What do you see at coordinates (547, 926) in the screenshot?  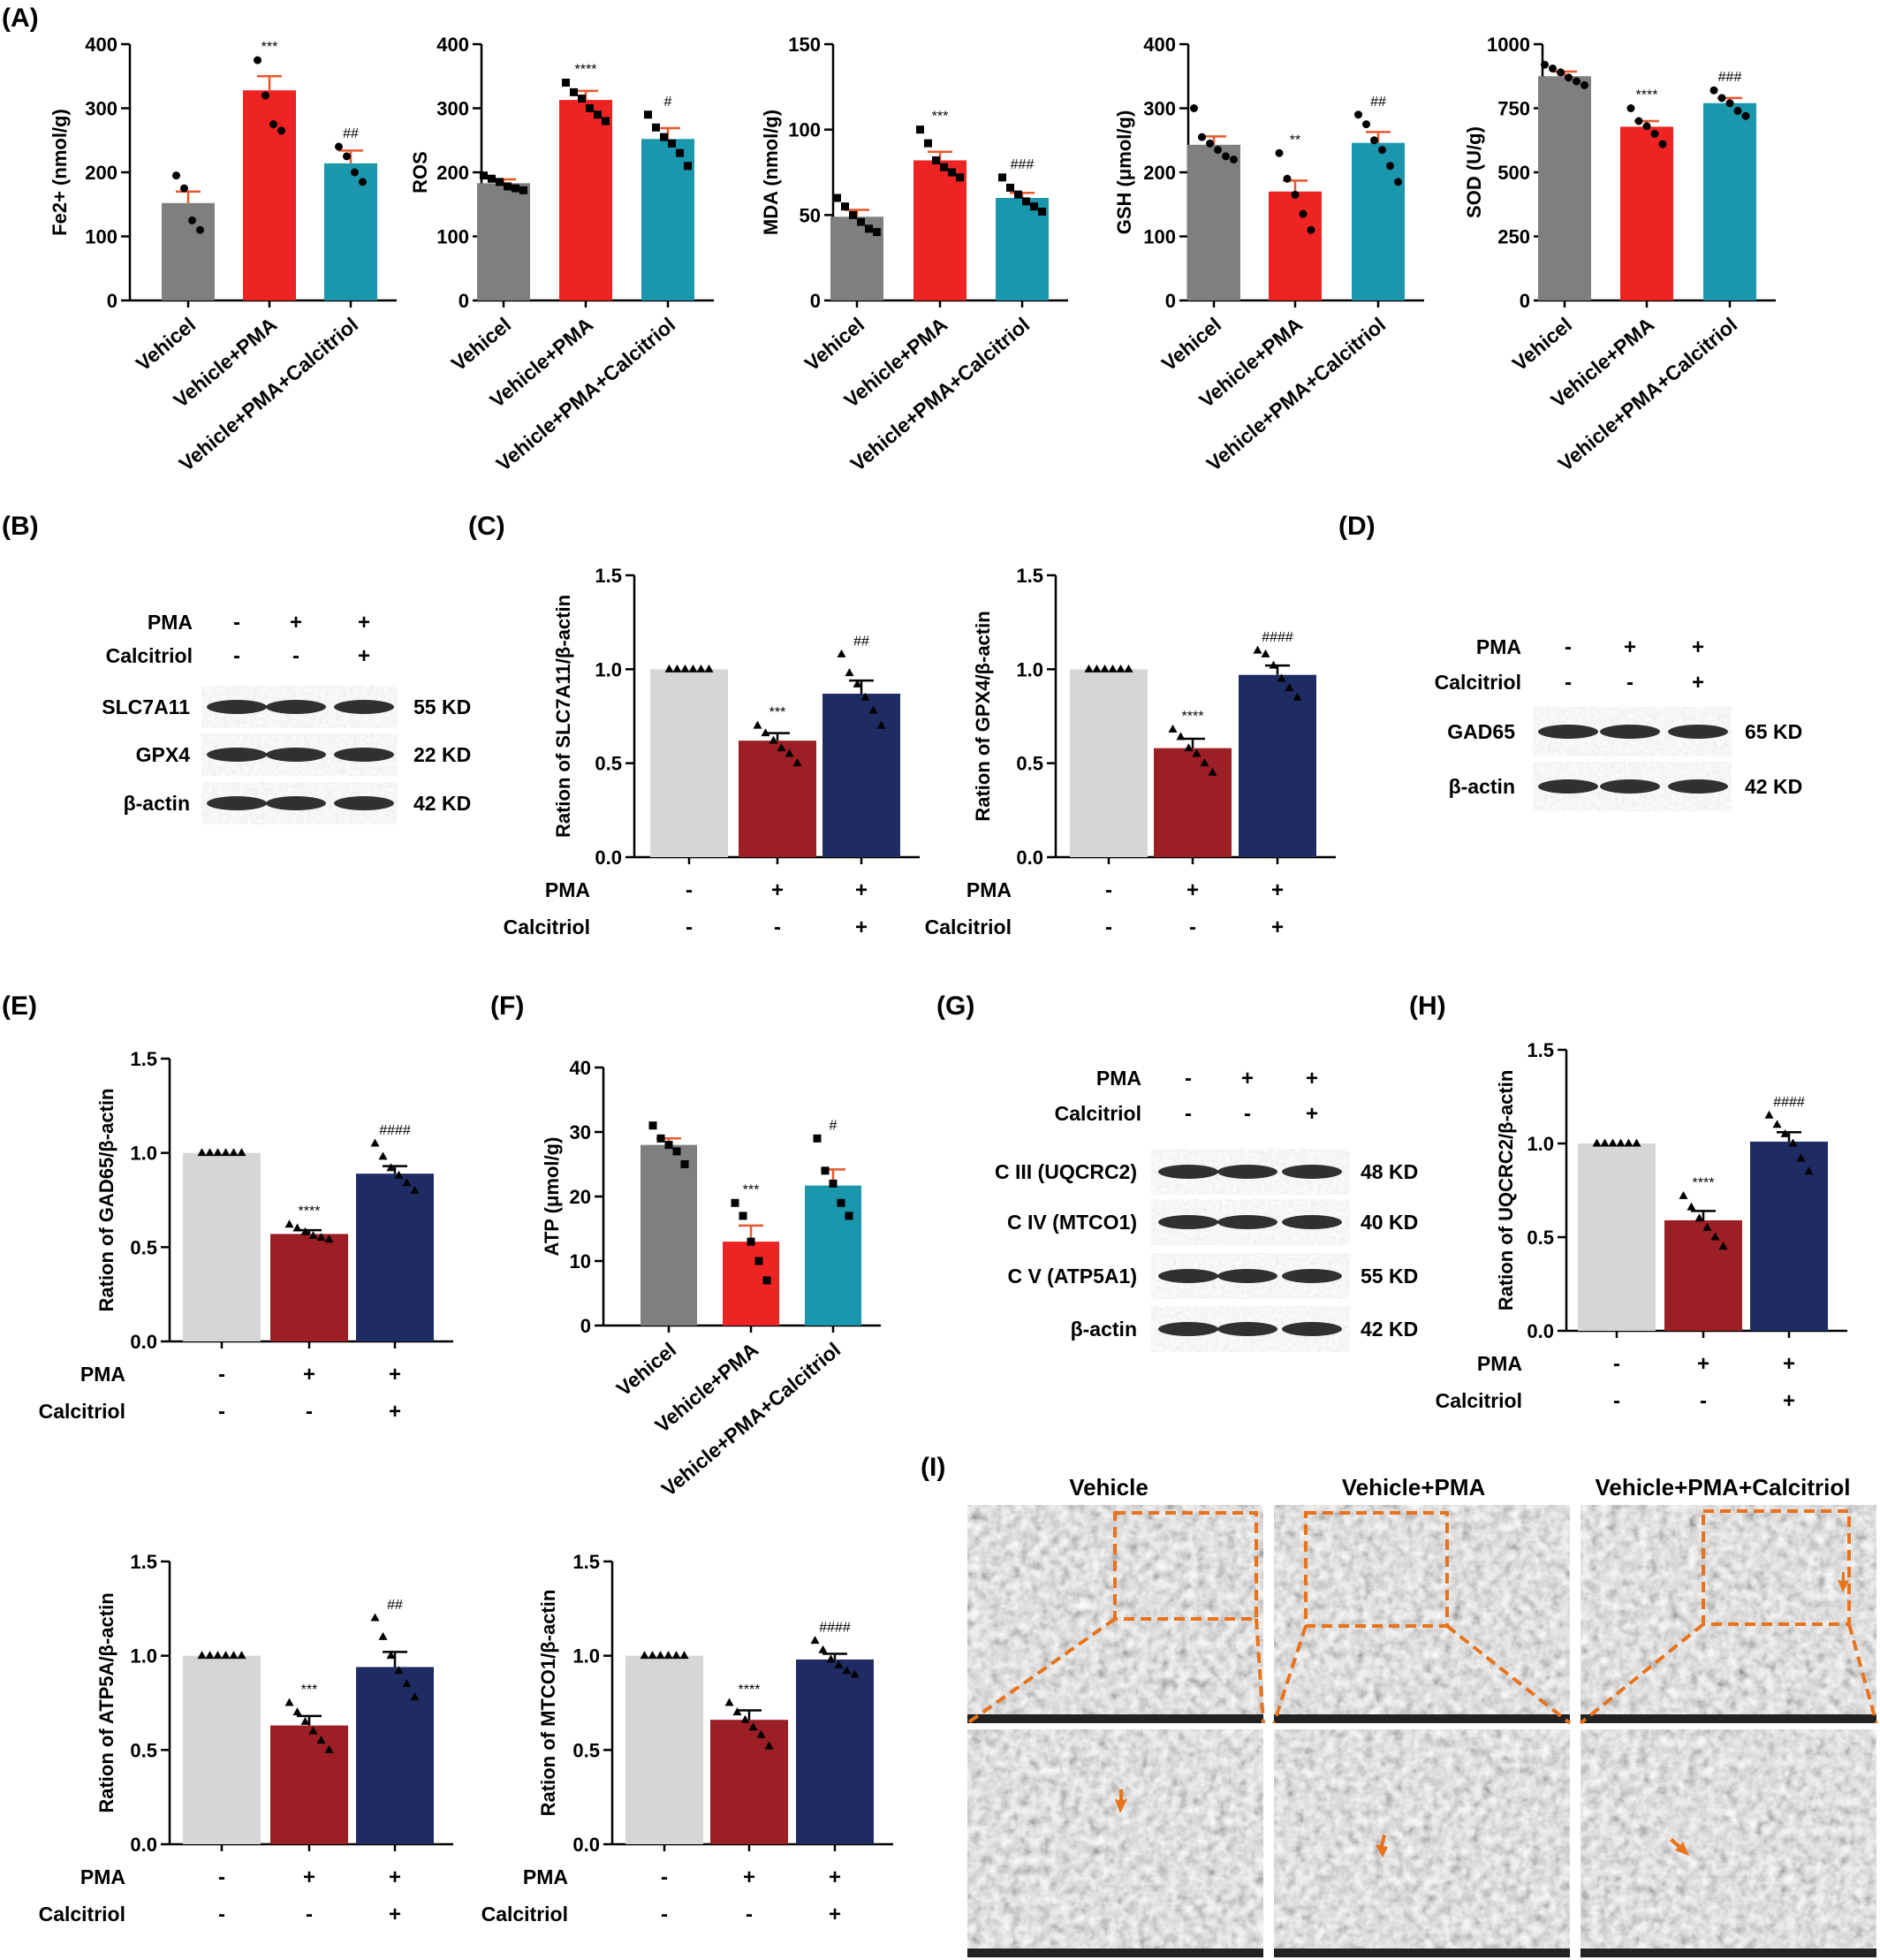 I see `condition-label: Calcitriol` at bounding box center [547, 926].